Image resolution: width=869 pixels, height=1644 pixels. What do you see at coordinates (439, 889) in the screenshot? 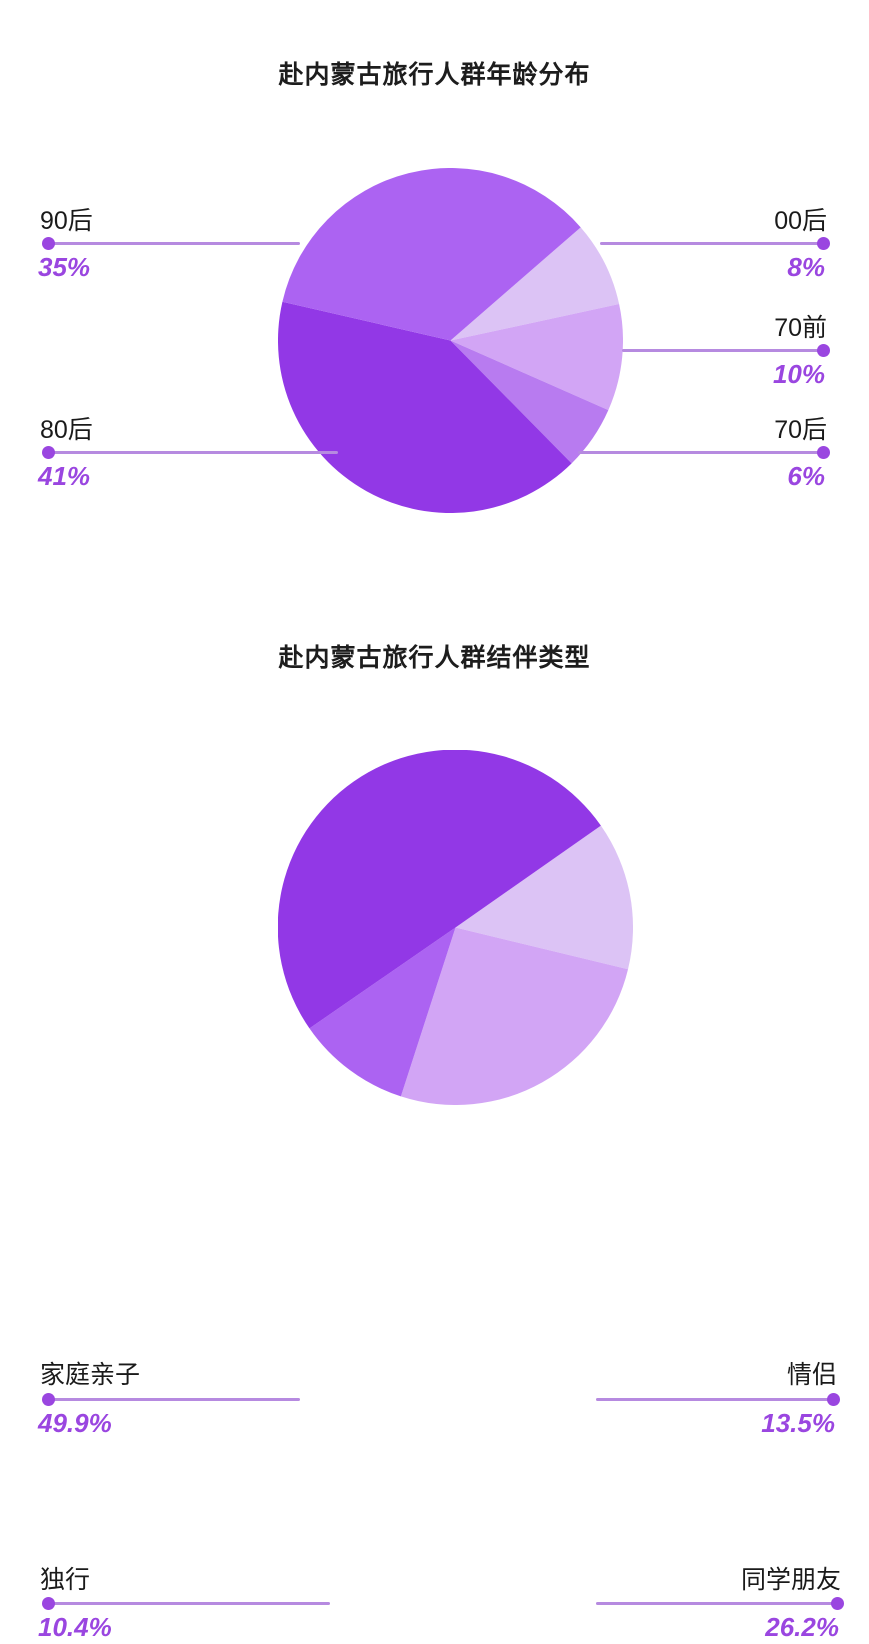
I see `pie-slice-jiatingqinzi` at bounding box center [439, 889].